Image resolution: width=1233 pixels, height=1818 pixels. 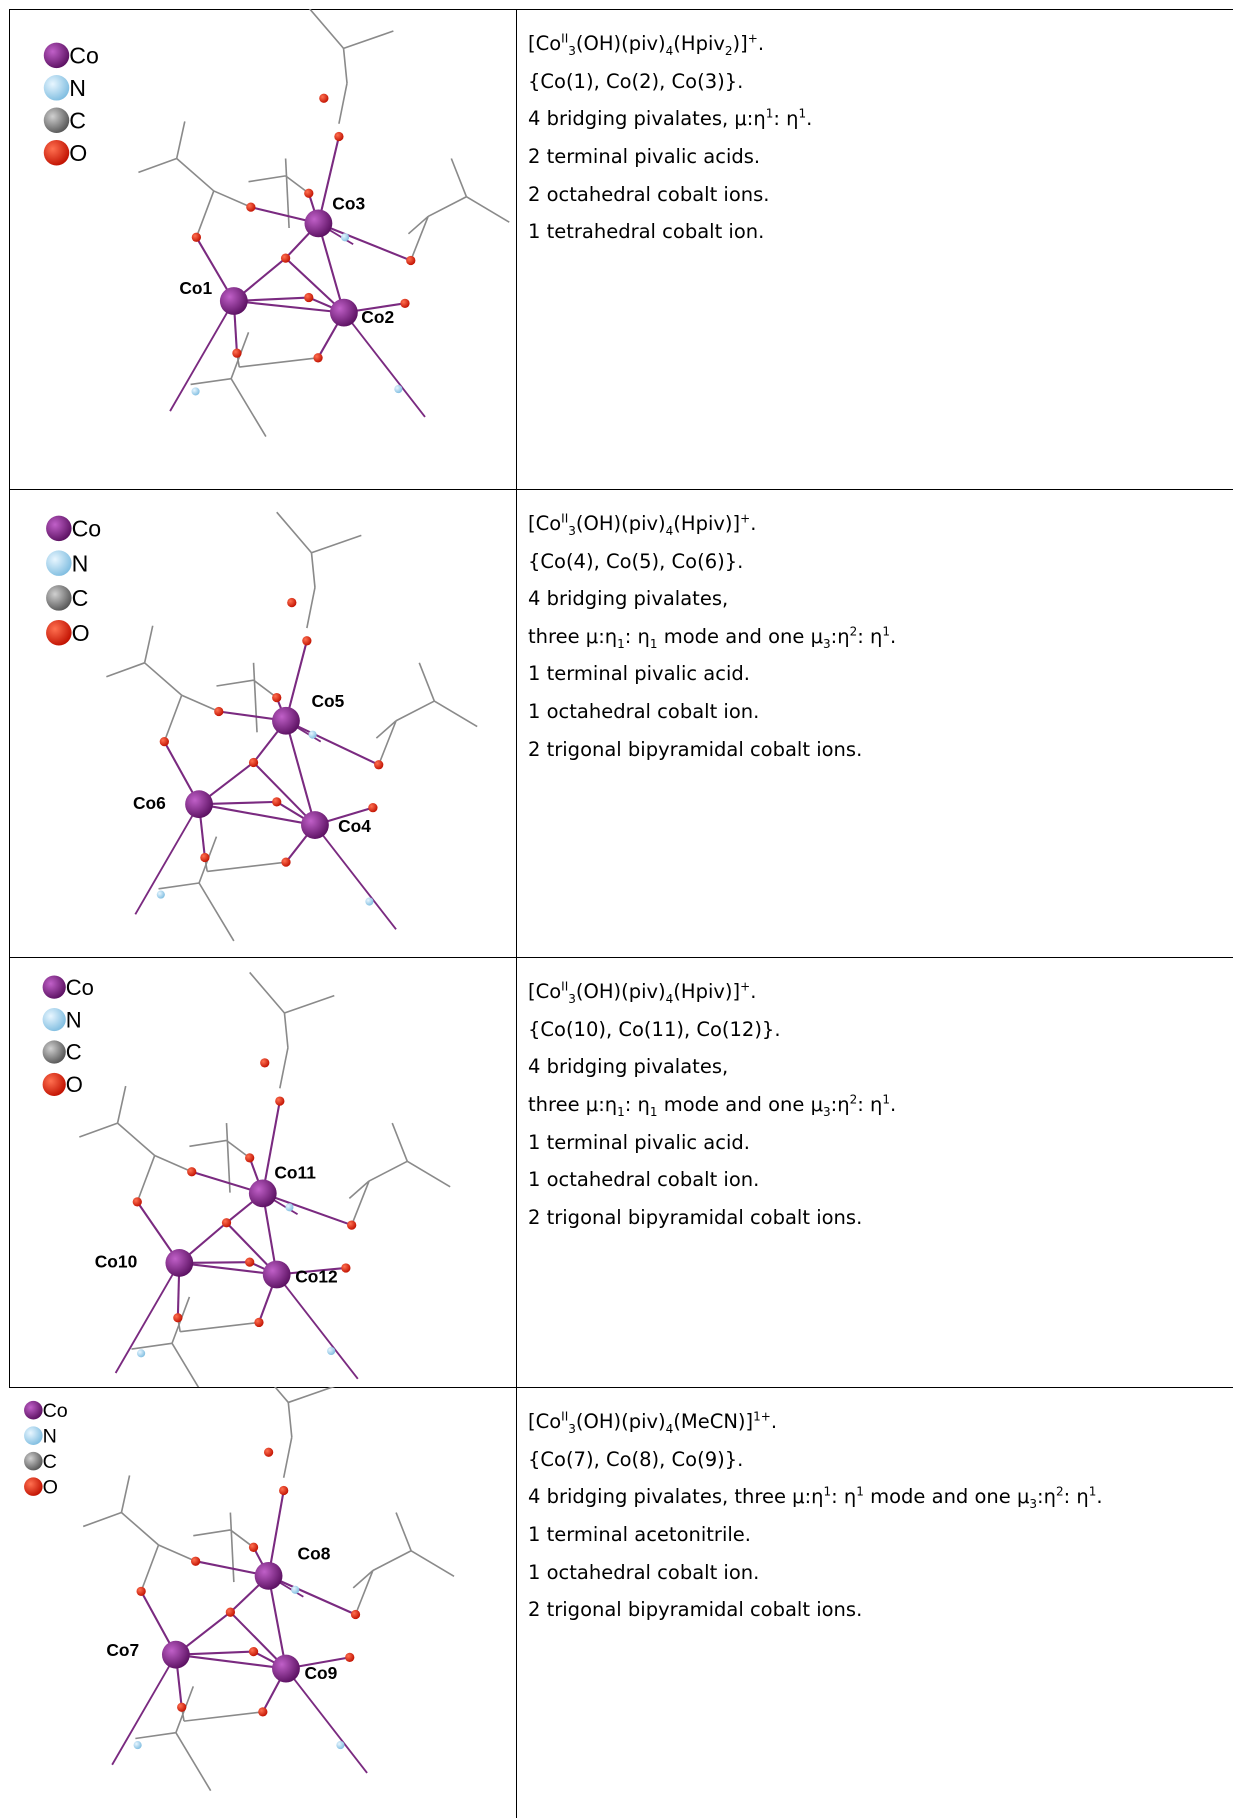 I want to click on text-part: mode and one μ, so click(x=740, y=636).